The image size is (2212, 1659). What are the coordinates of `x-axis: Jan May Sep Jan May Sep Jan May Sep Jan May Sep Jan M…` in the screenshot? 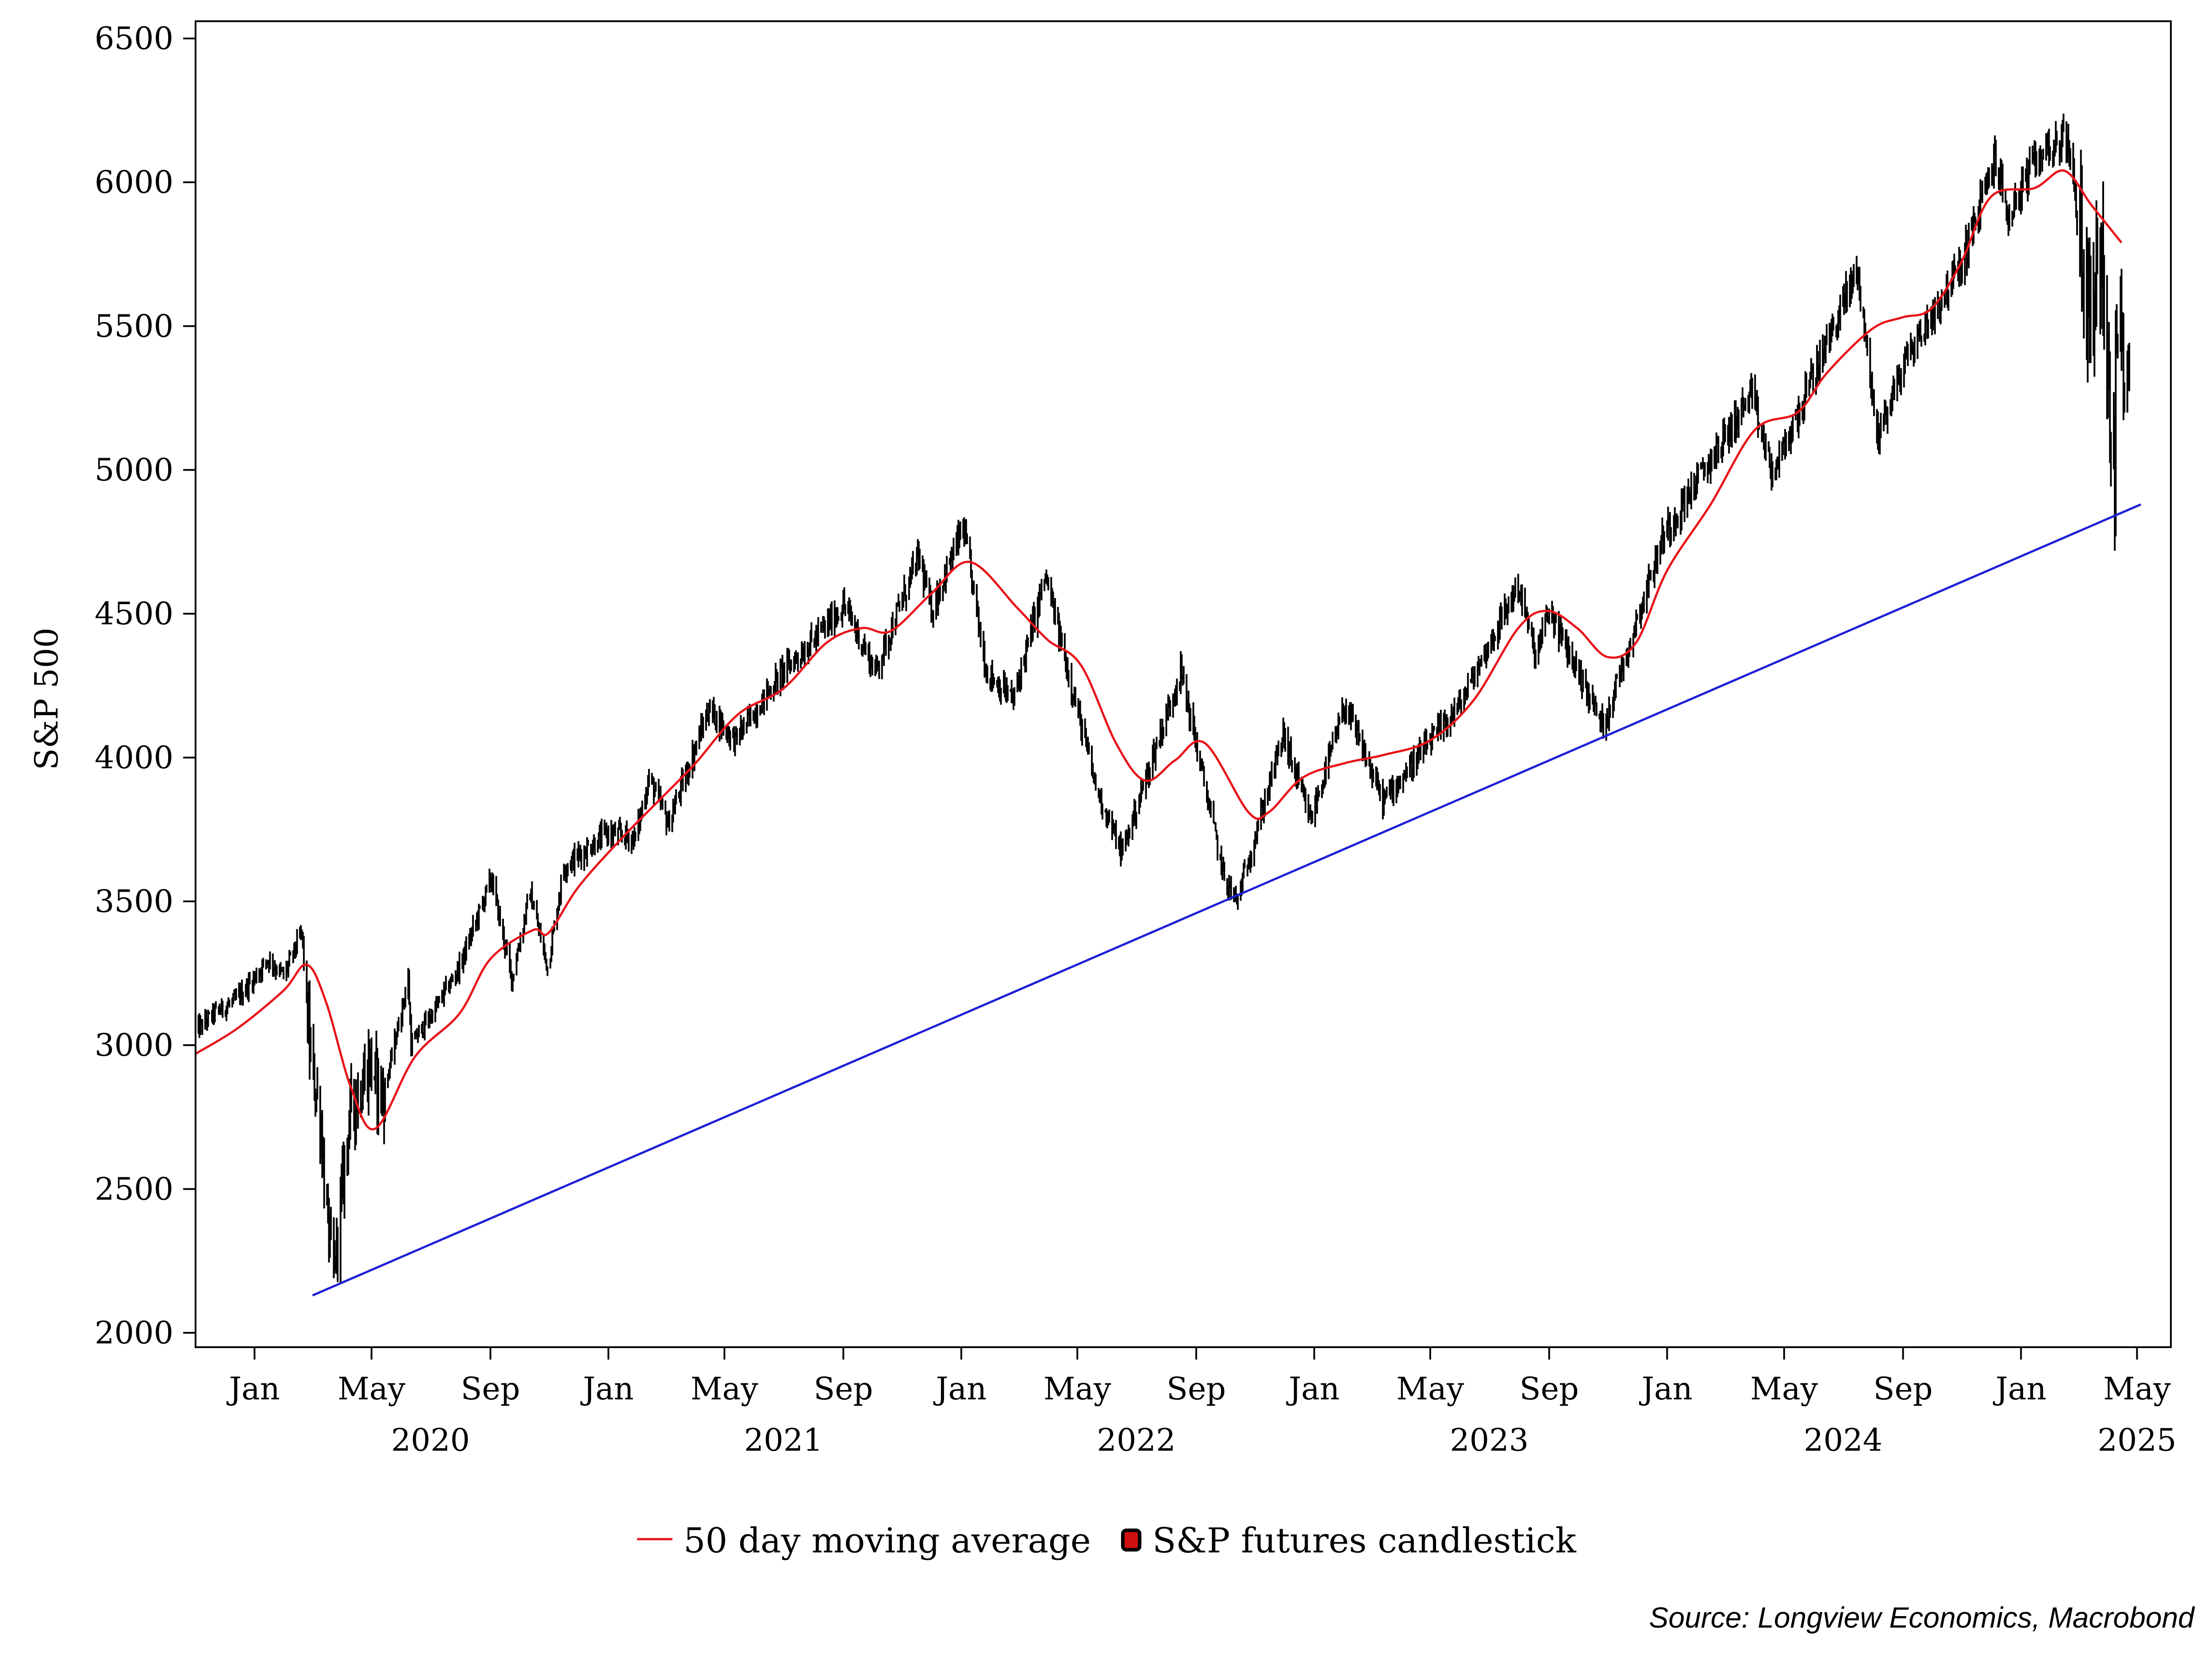 It's located at (1202, 1402).